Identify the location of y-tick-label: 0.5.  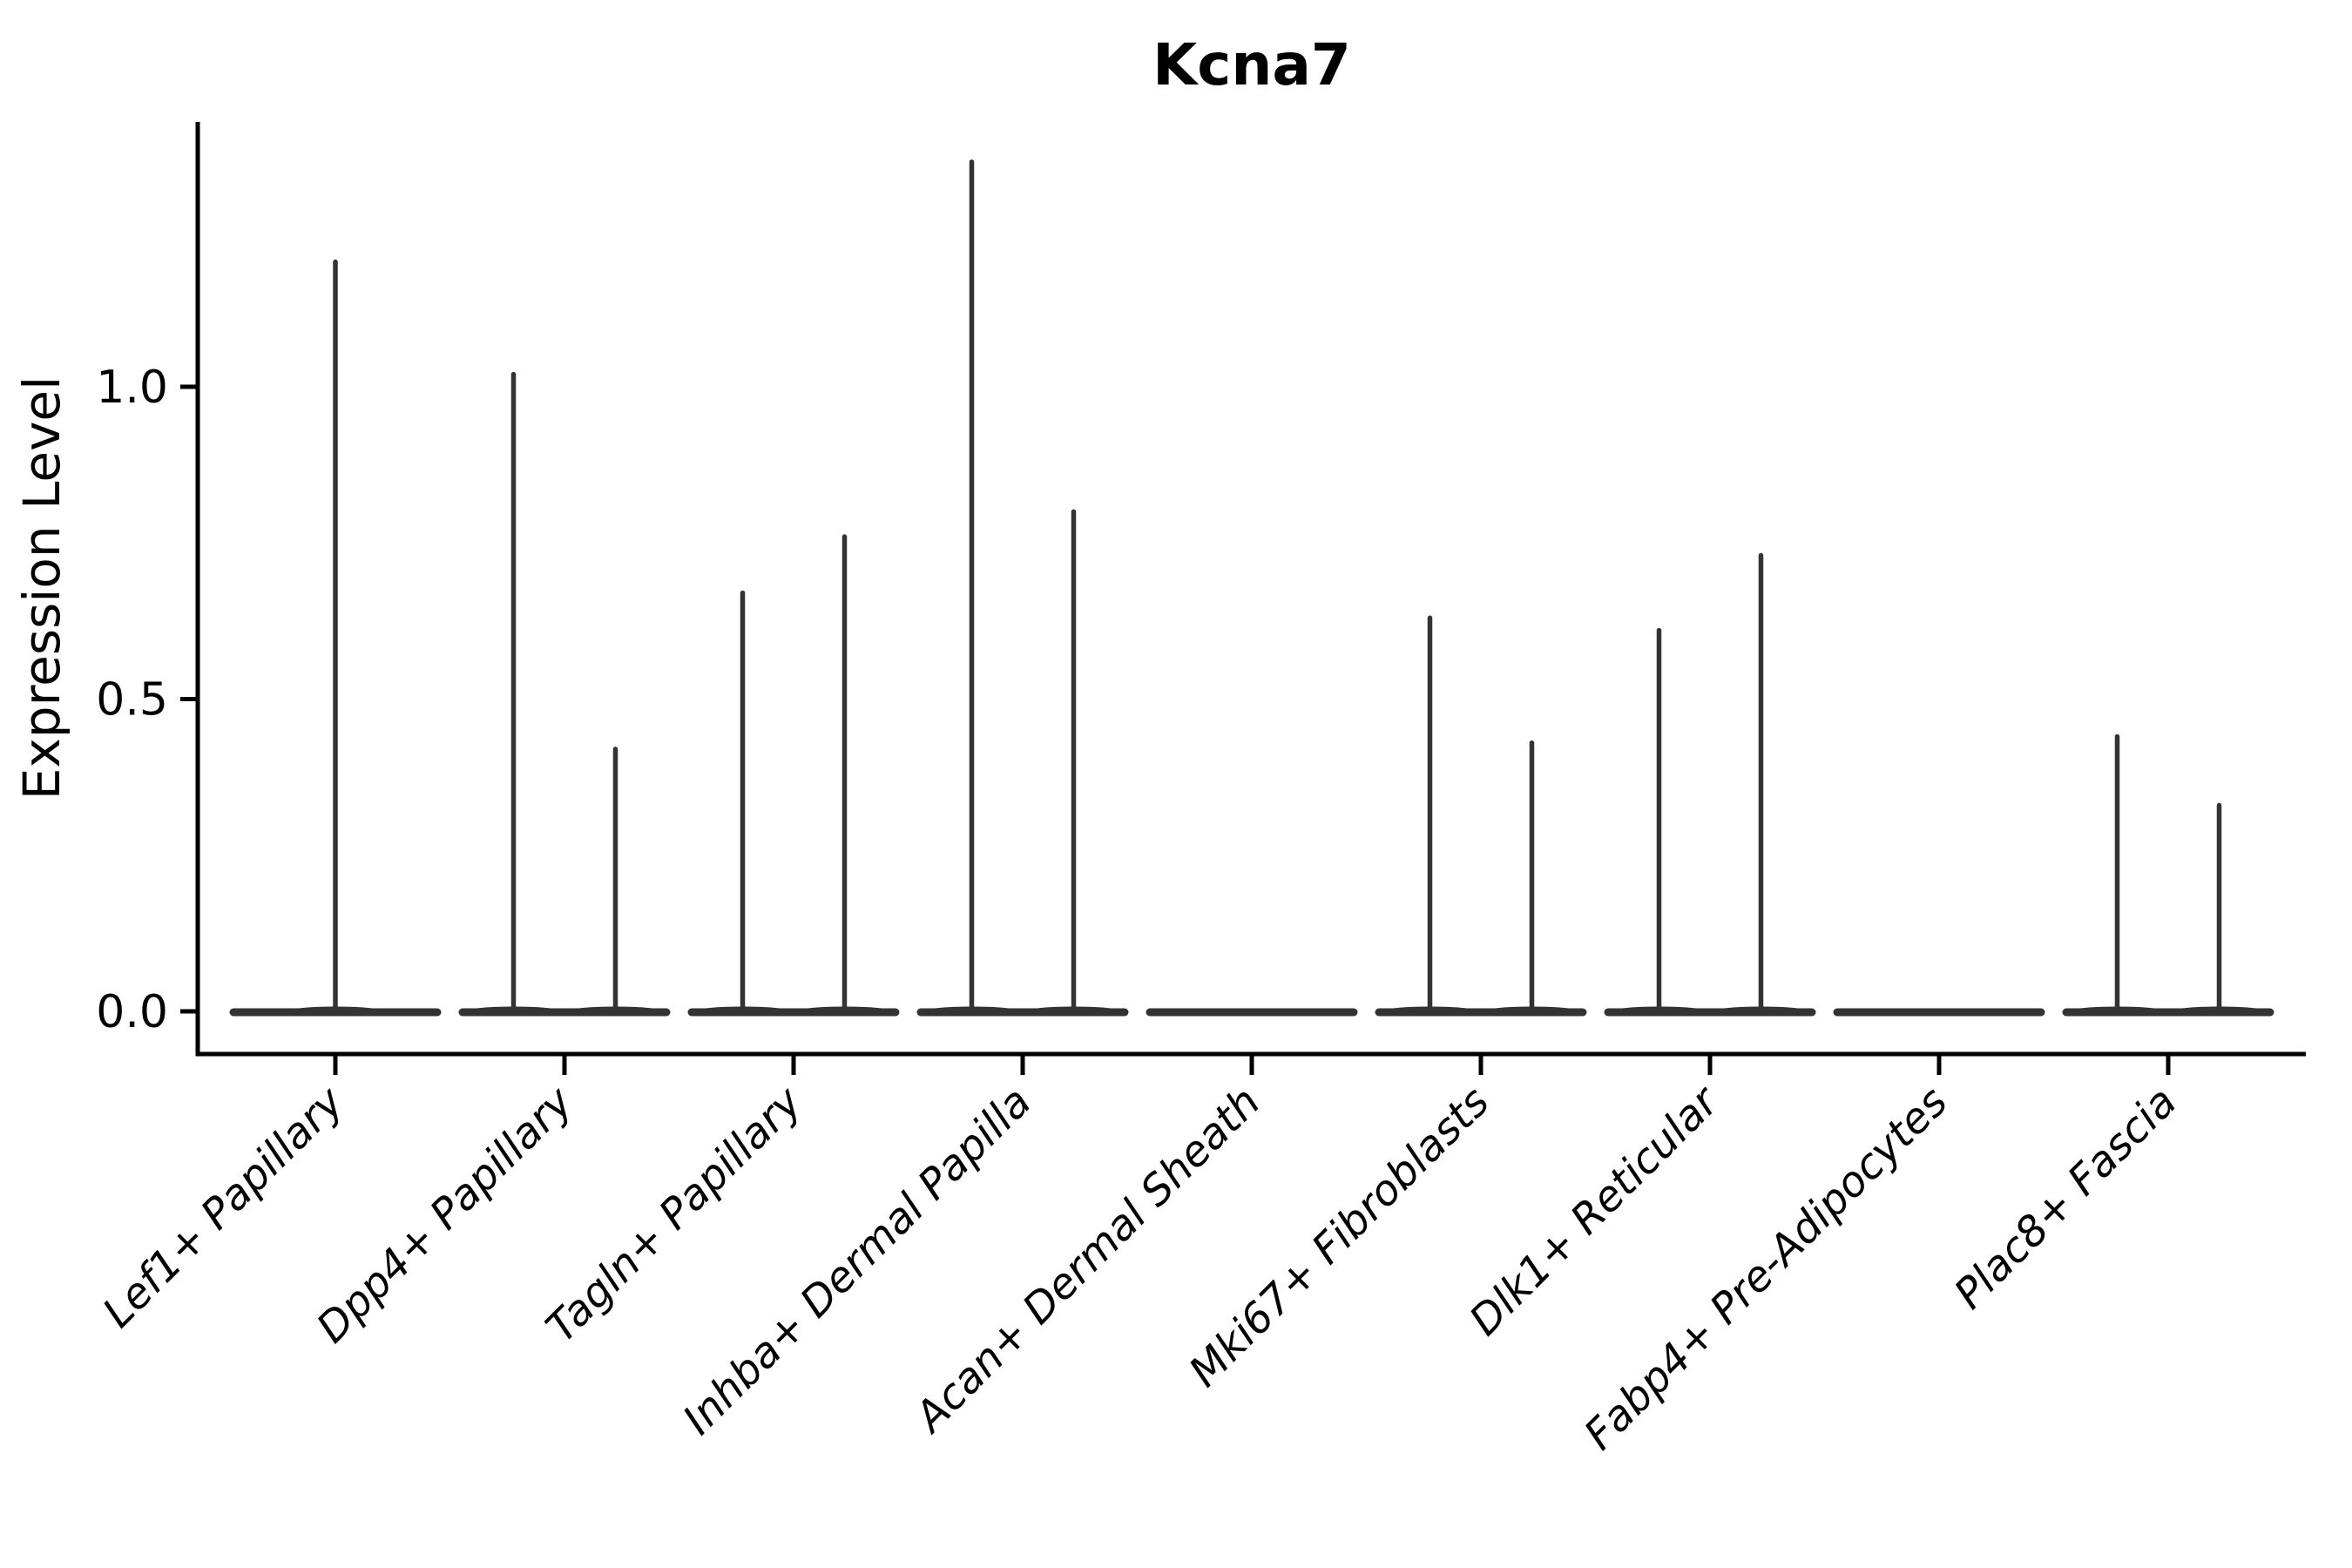
(132, 700).